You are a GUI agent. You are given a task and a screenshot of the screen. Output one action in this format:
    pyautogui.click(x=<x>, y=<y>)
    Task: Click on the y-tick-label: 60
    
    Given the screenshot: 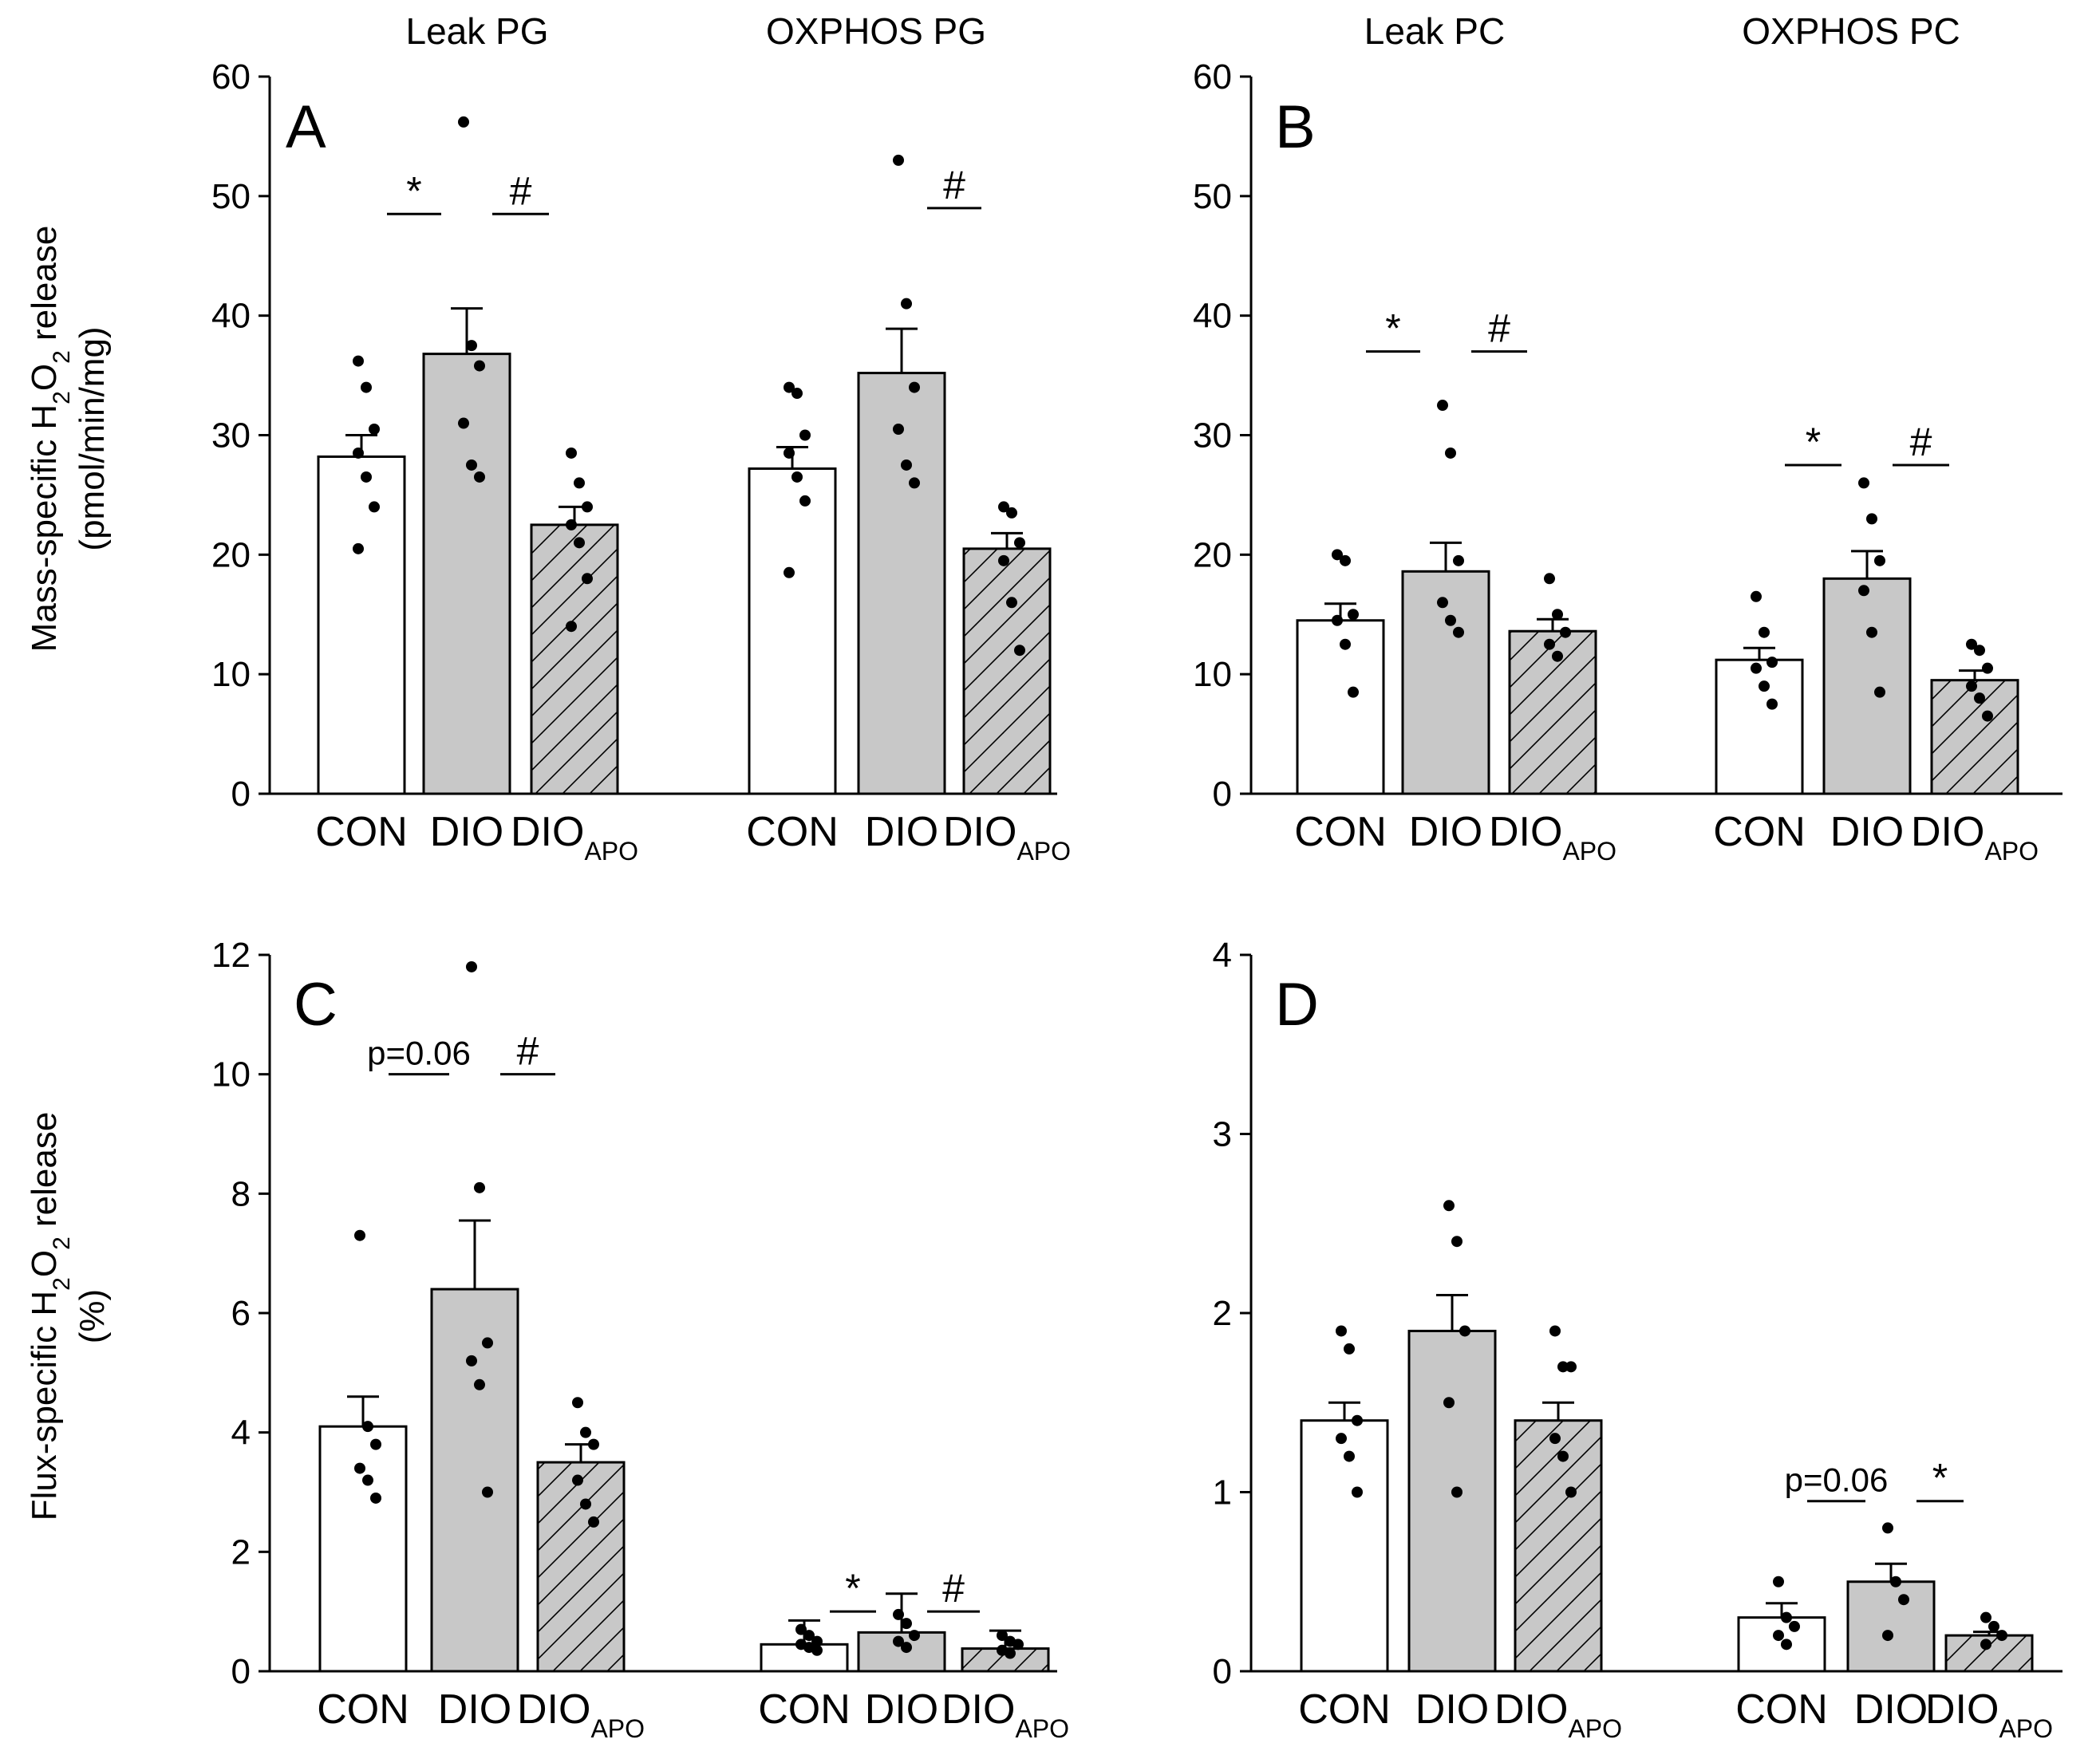 What is the action you would take?
    pyautogui.click(x=231, y=77)
    